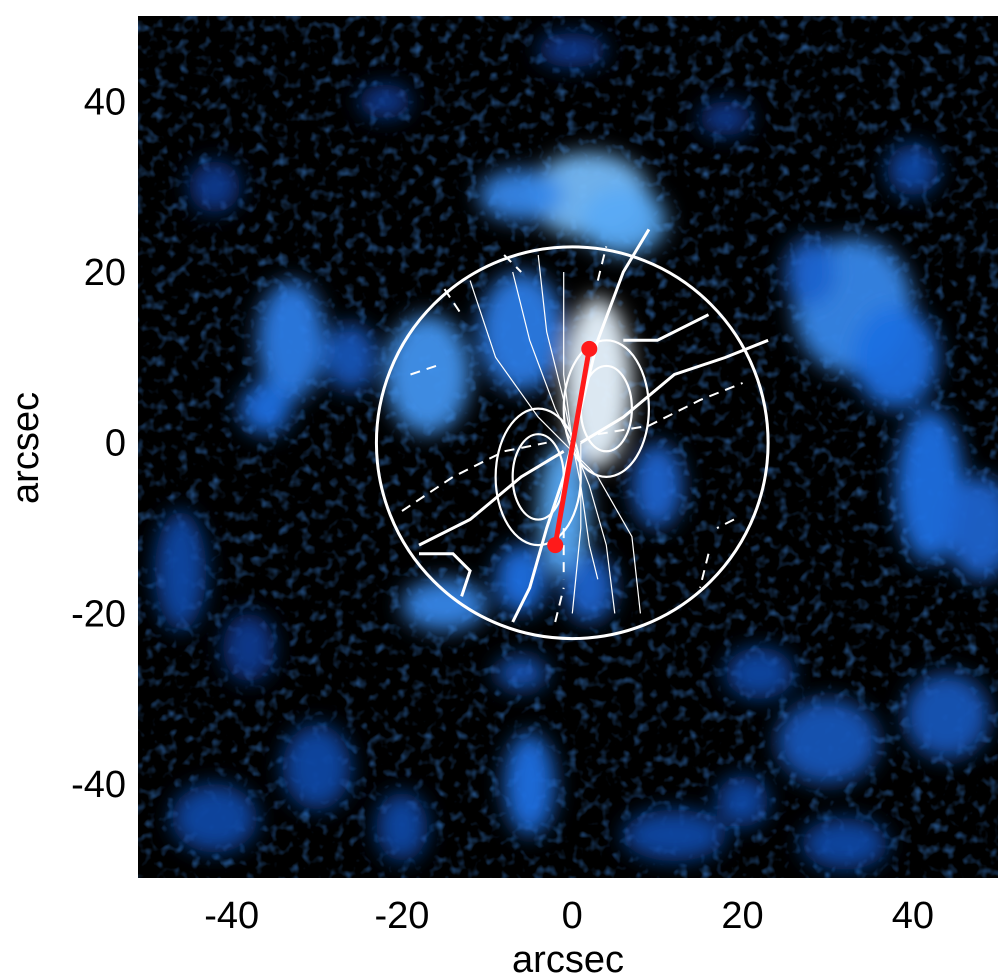 The height and width of the screenshot is (980, 998). I want to click on y-tick-label: -20, so click(98, 614).